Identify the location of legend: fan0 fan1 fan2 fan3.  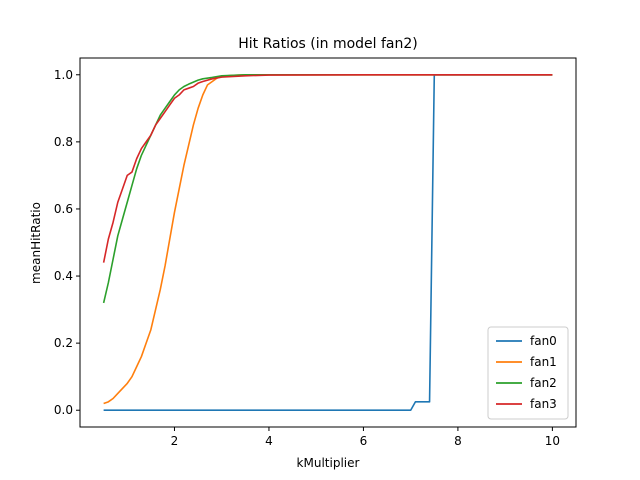
(528, 373).